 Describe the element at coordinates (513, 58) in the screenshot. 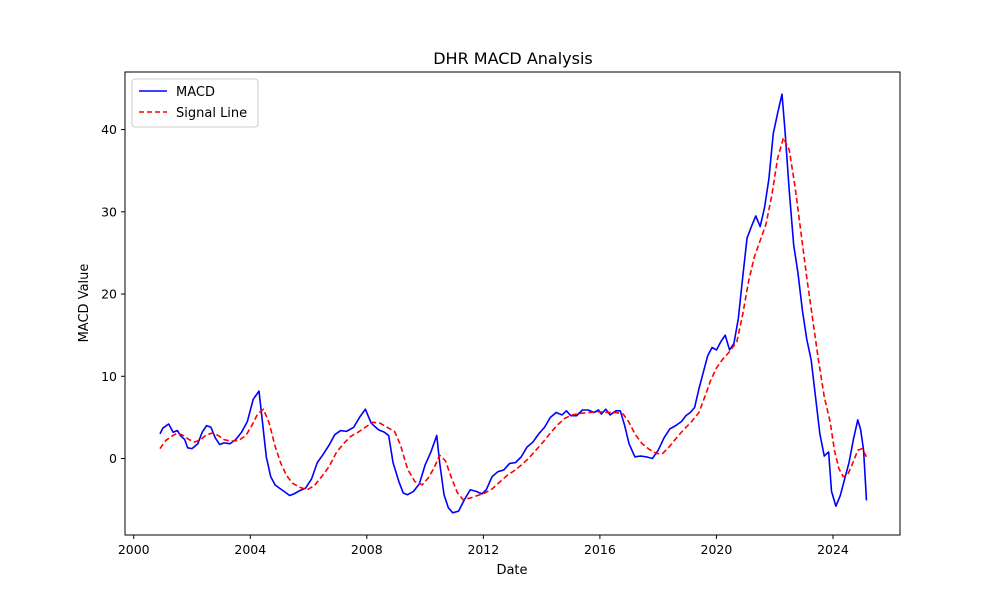

I see `chart-title: DHR MACD Analysis` at that location.